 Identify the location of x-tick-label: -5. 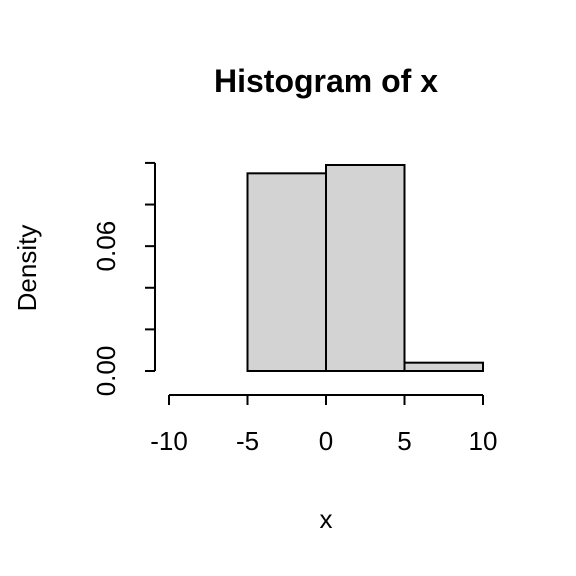
(247, 441).